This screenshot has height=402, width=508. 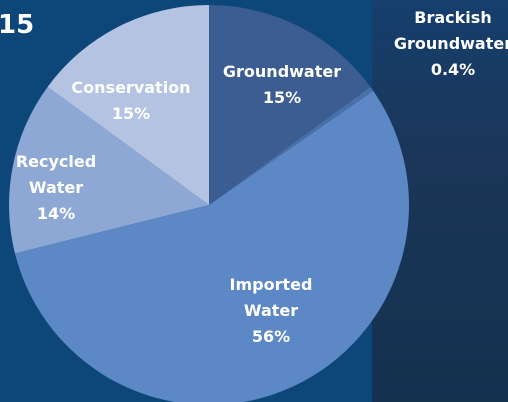 I want to click on slice-label: Conservation 15%, so click(x=131, y=101).